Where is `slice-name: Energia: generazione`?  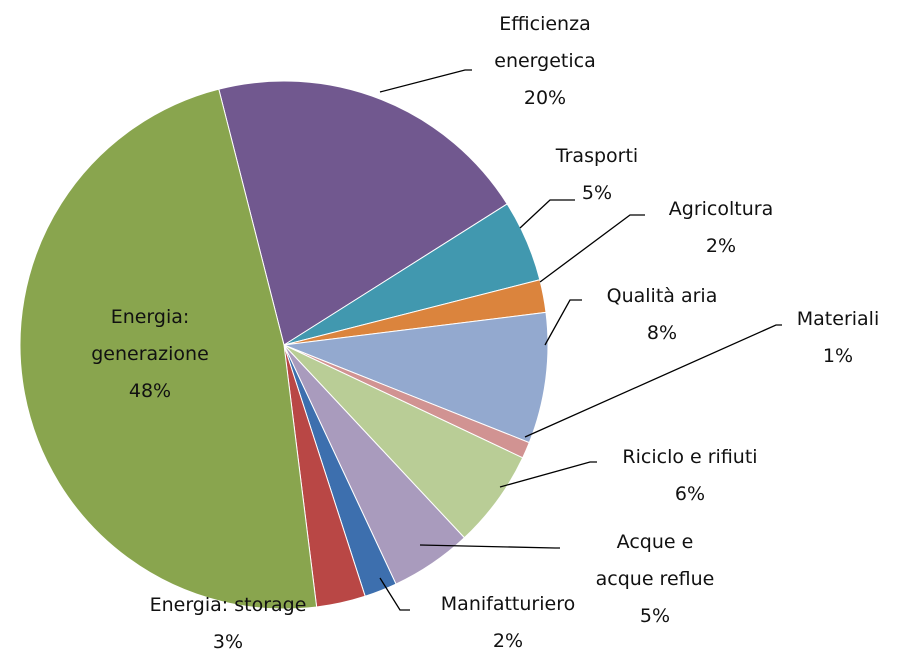 slice-name: Energia: generazione is located at coordinates (150, 335).